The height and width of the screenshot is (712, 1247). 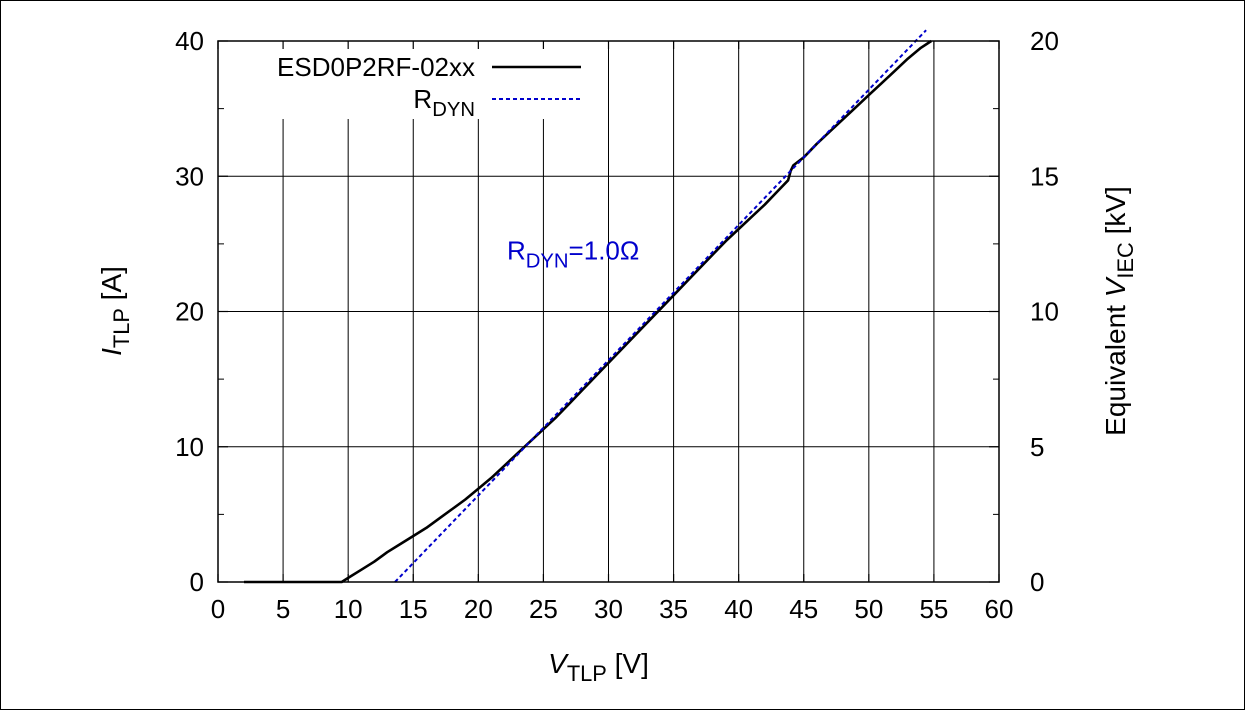 I want to click on x-tick-label: 10, so click(x=348, y=609).